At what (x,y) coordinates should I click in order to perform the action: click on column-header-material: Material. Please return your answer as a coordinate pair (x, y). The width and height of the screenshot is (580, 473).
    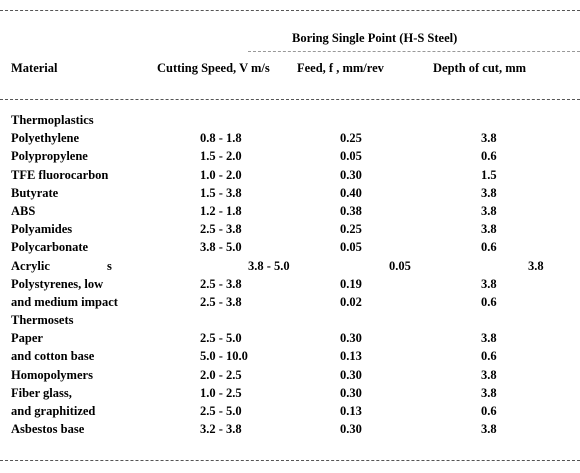
    Looking at the image, I should click on (34, 68).